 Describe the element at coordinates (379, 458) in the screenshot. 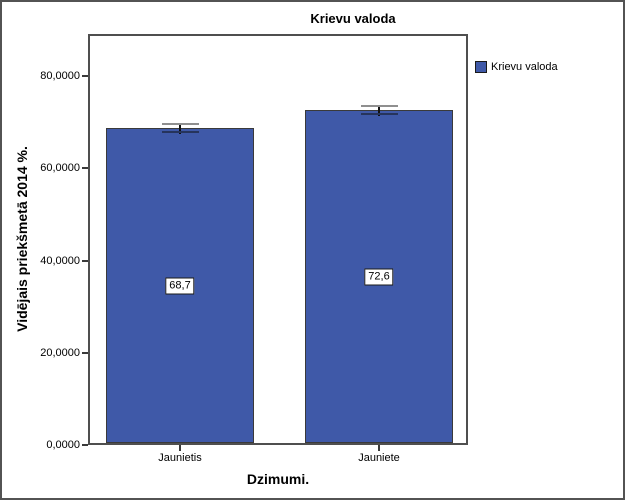

I see `x-category-label: Jauniete` at that location.